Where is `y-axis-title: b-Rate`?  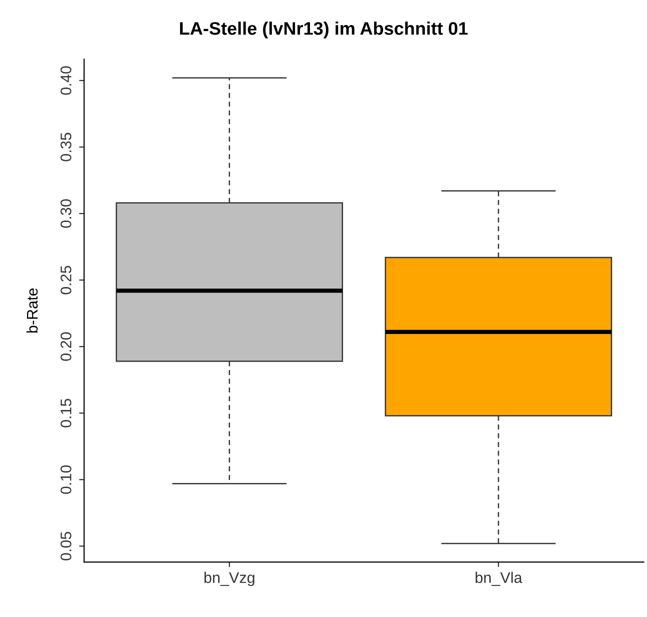
y-axis-title: b-Rate is located at coordinates (32, 310).